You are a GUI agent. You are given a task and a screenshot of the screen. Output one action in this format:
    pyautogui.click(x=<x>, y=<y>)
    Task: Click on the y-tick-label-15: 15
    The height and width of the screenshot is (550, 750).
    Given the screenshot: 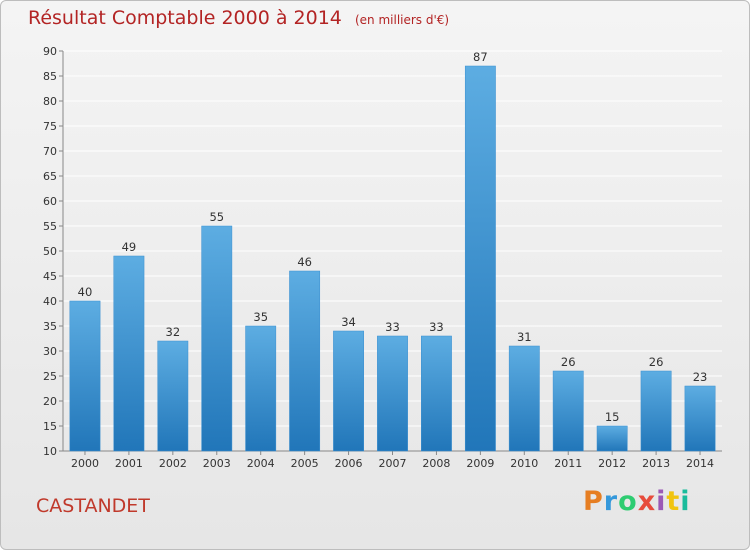 What is the action you would take?
    pyautogui.click(x=50, y=426)
    